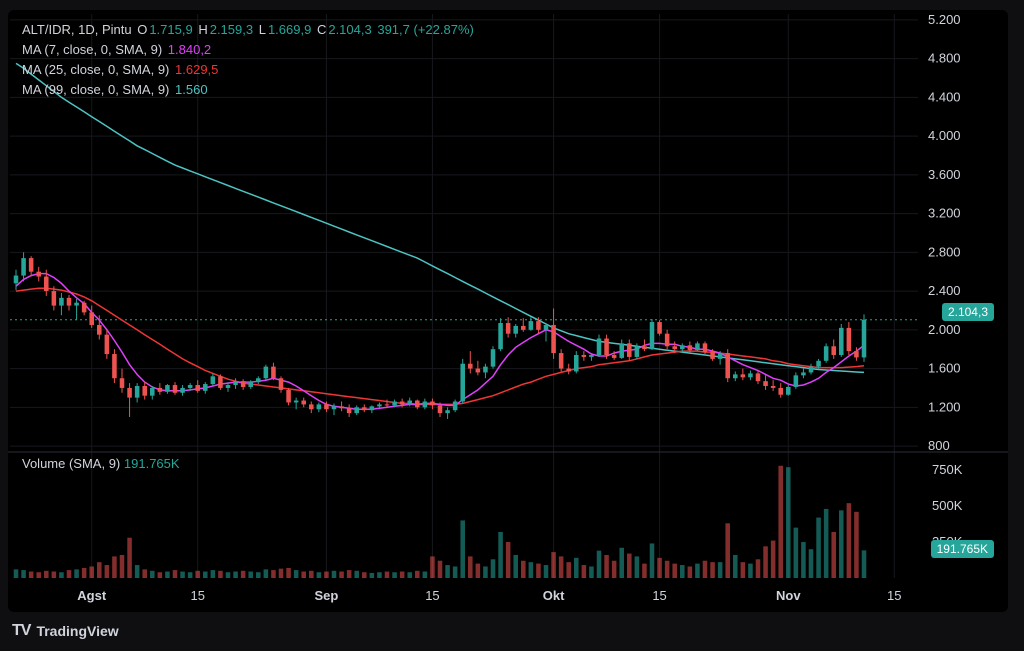 This screenshot has width=1024, height=651. What do you see at coordinates (350, 29) in the screenshot?
I see `close-value: 2.104,3` at bounding box center [350, 29].